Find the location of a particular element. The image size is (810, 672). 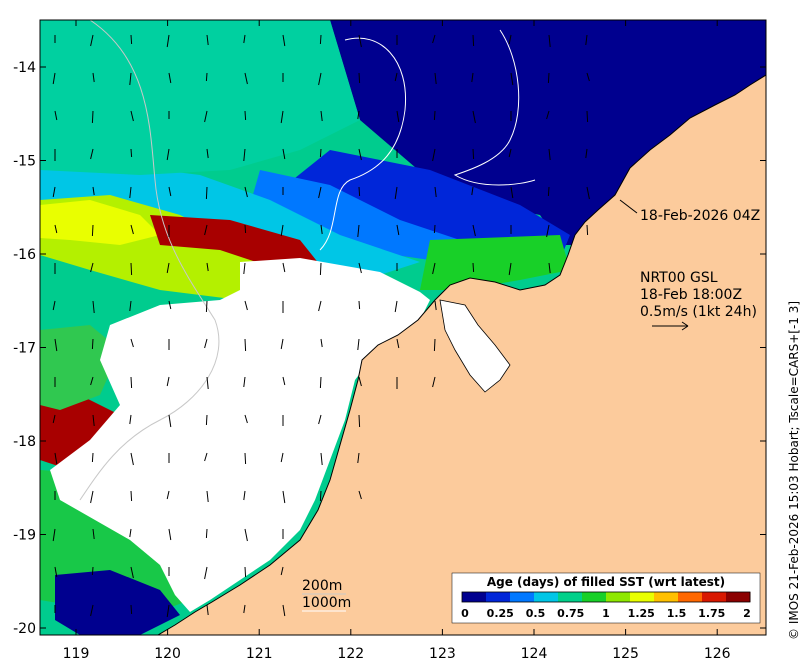

sst-band-green is located at coordinates (495, 262).